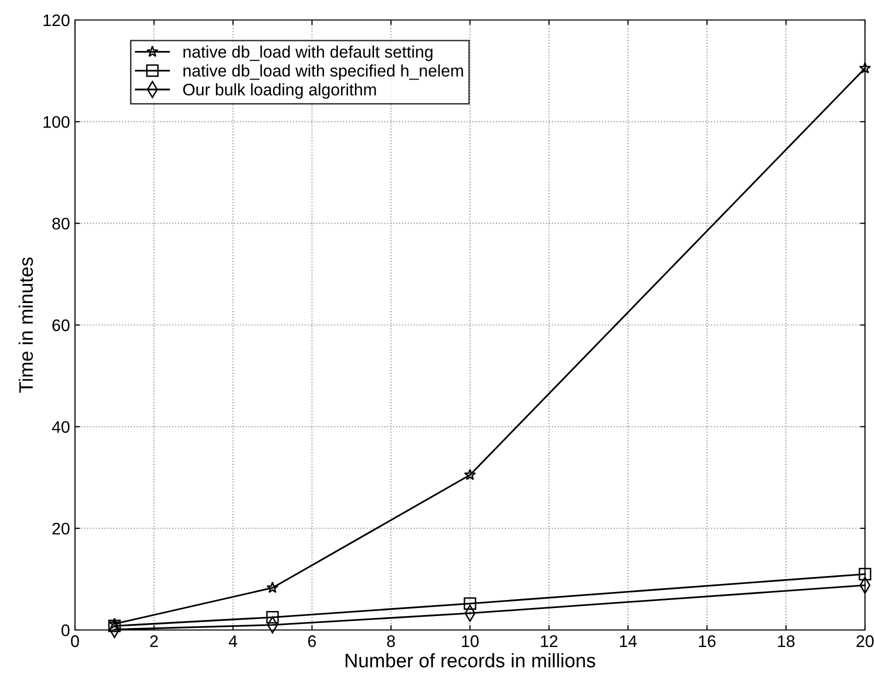 This screenshot has width=874, height=681. What do you see at coordinates (707, 641) in the screenshot?
I see `x-tick-label: 16` at bounding box center [707, 641].